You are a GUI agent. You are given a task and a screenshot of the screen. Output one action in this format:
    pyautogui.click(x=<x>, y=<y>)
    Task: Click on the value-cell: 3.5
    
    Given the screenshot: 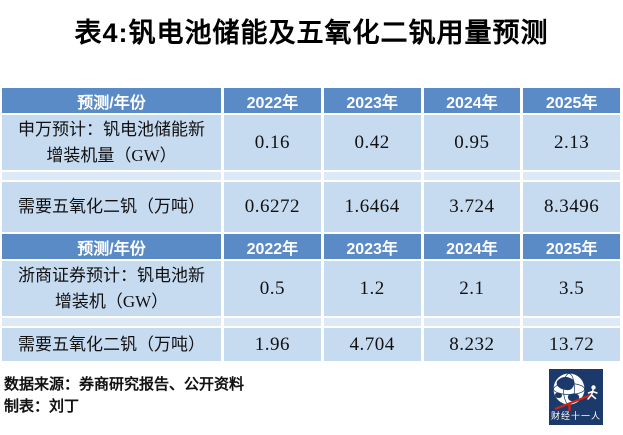 What is the action you would take?
    pyautogui.click(x=571, y=288)
    